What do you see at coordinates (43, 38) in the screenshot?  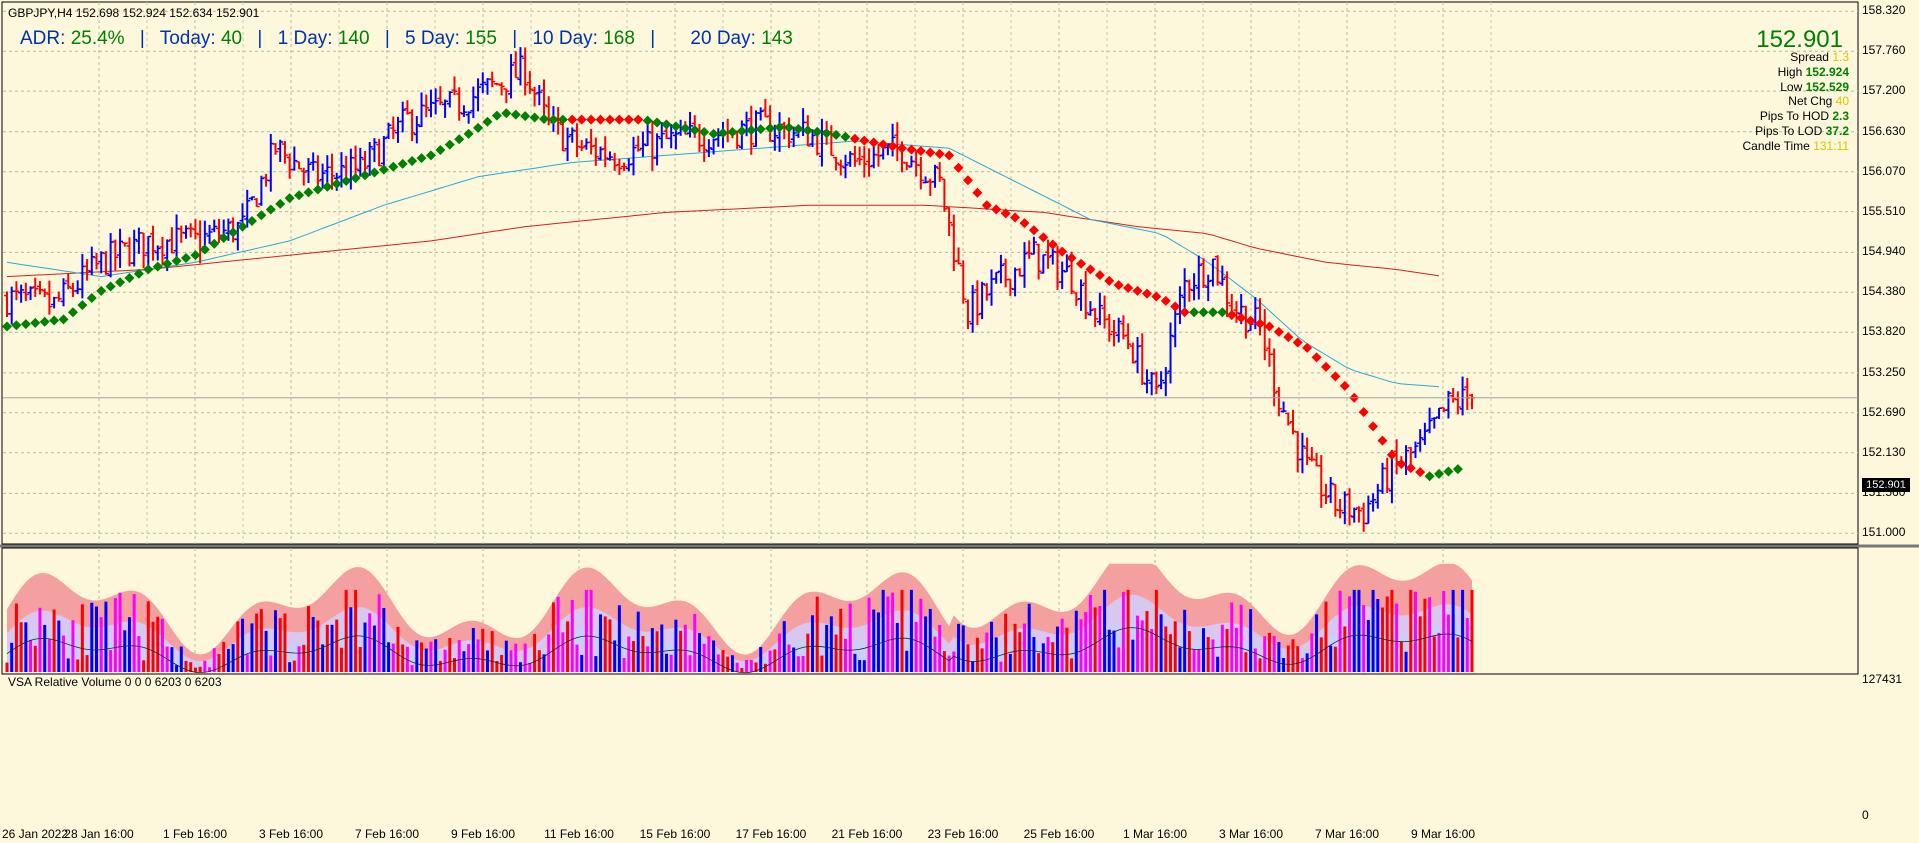 I see `adr-label: ADR:` at bounding box center [43, 38].